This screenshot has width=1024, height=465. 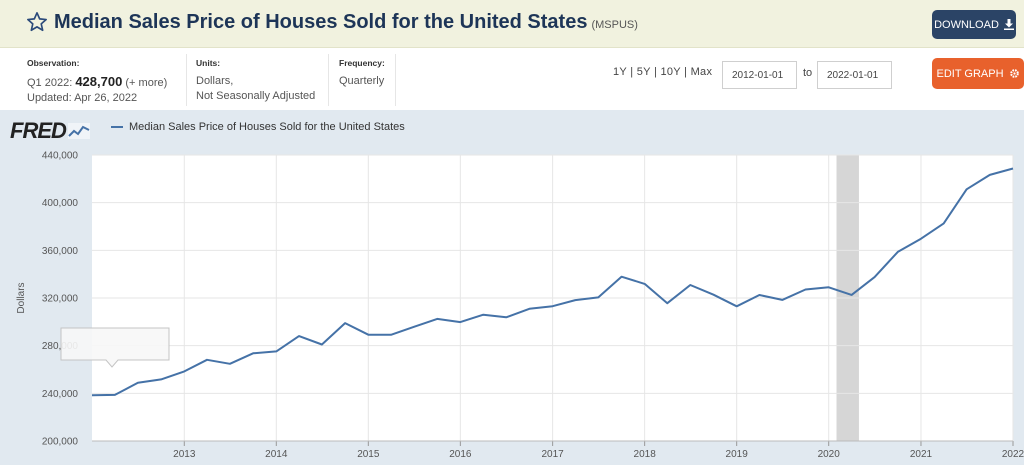 I want to click on fred-logo-text: FRED, so click(x=38, y=130).